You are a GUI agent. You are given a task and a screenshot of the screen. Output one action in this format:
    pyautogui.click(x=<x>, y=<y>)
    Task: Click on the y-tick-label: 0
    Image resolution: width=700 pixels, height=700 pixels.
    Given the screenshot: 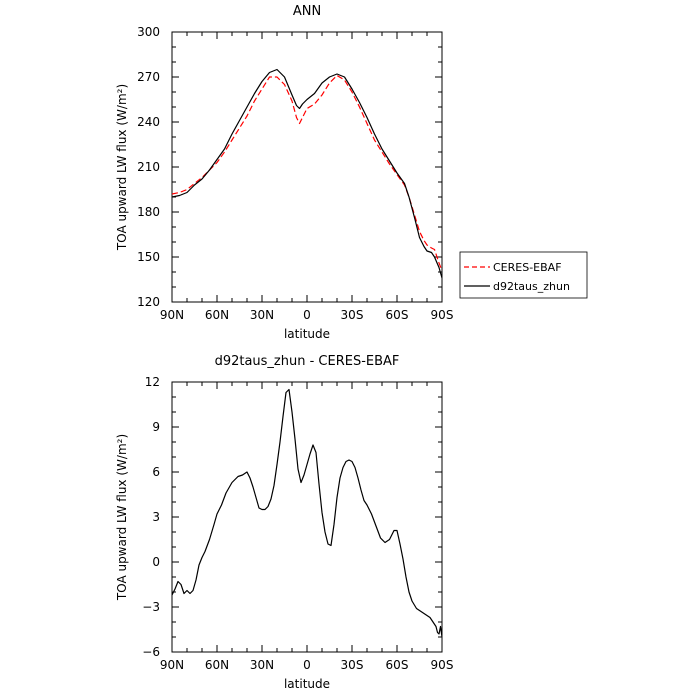 What is the action you would take?
    pyautogui.click(x=156, y=562)
    